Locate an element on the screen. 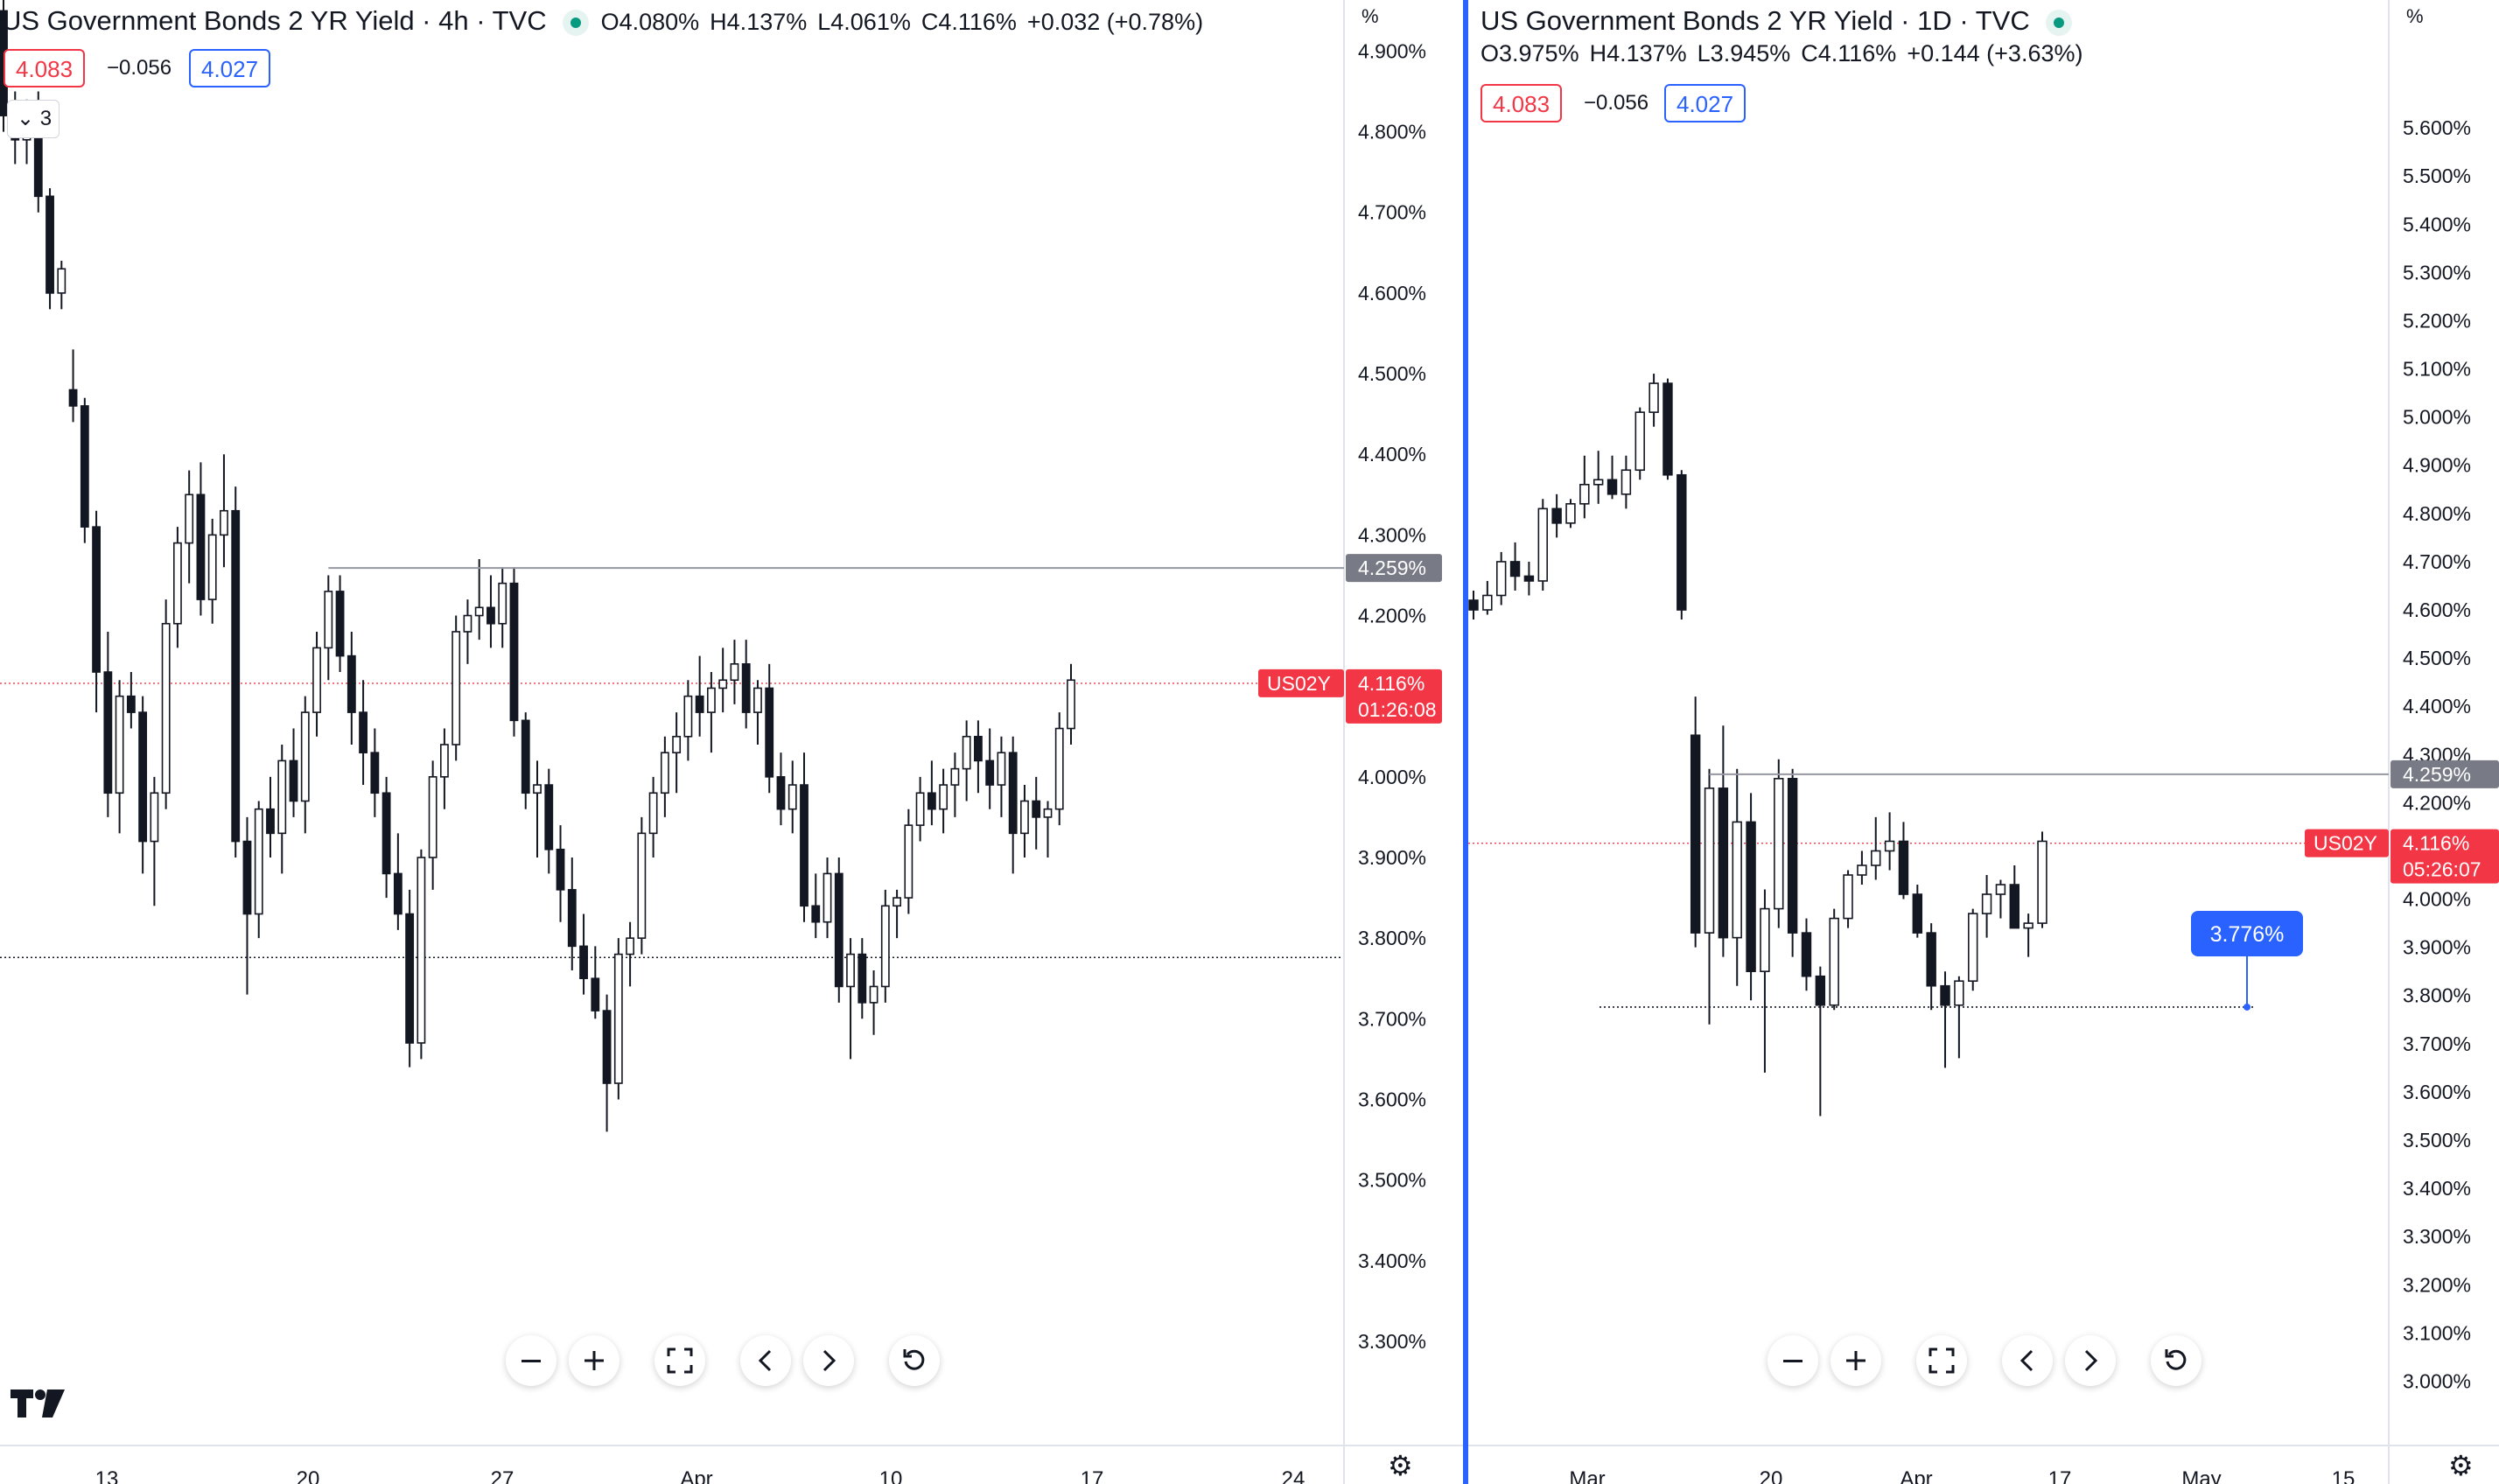 This screenshot has height=1484, width=2499. x-tick-label: 17 is located at coordinates (2060, 1475).